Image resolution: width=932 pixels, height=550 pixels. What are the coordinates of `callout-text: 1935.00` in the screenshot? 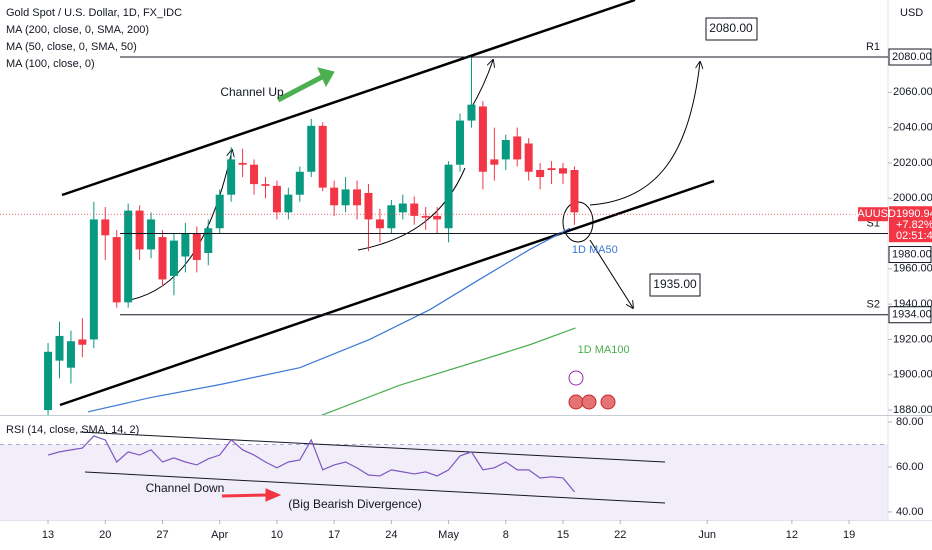 It's located at (675, 284).